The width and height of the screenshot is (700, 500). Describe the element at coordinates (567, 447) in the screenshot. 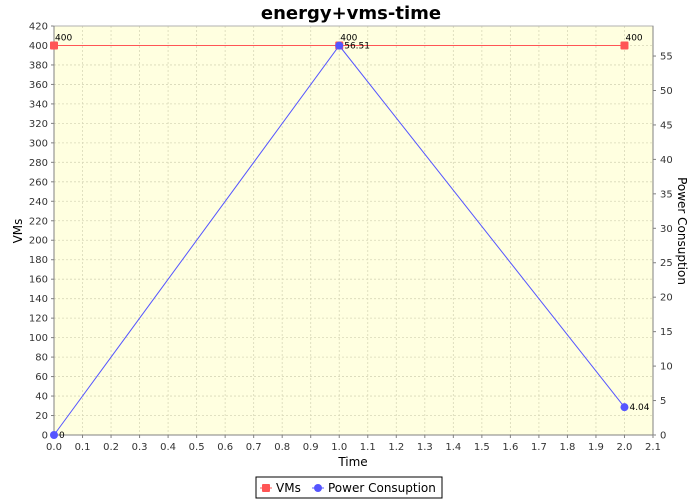

I see `x-tick-label: 1.8` at that location.